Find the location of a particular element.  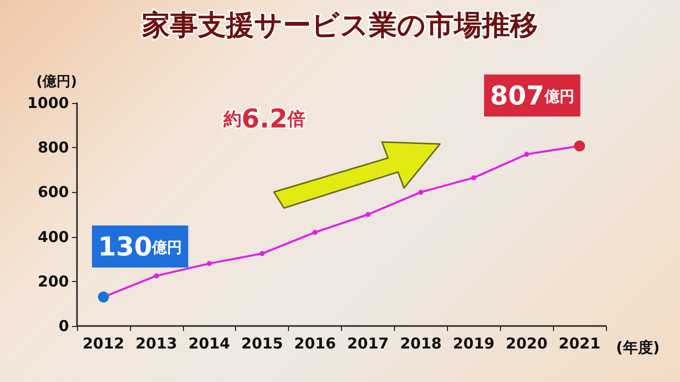

x-tick-label: 2020 is located at coordinates (527, 343).